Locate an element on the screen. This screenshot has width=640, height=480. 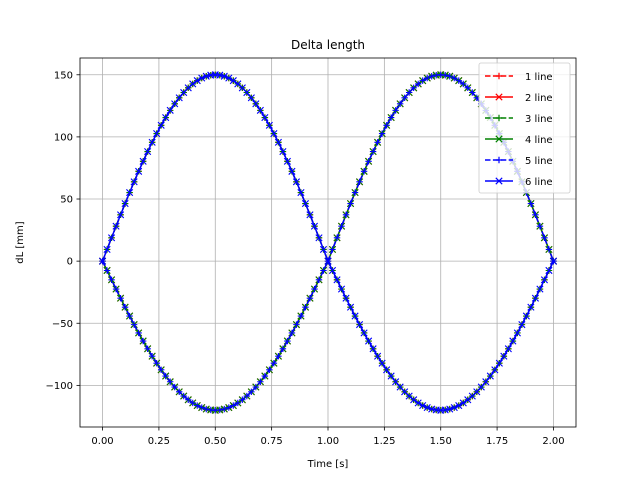
x-tick-label: 1.75 is located at coordinates (497, 441).